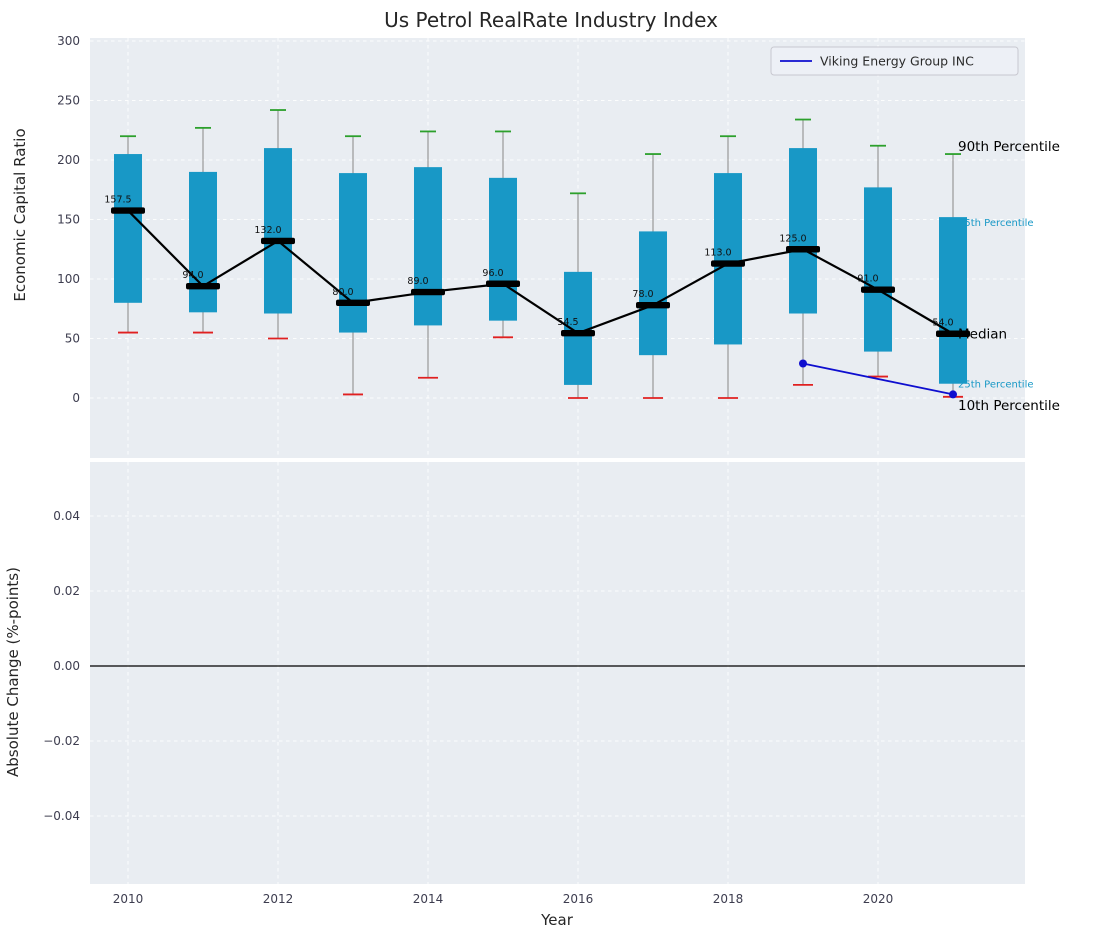 The image size is (1093, 942). What do you see at coordinates (996, 385) in the screenshot?
I see `annotation-25th-percentile: 25th Percentile` at bounding box center [996, 385].